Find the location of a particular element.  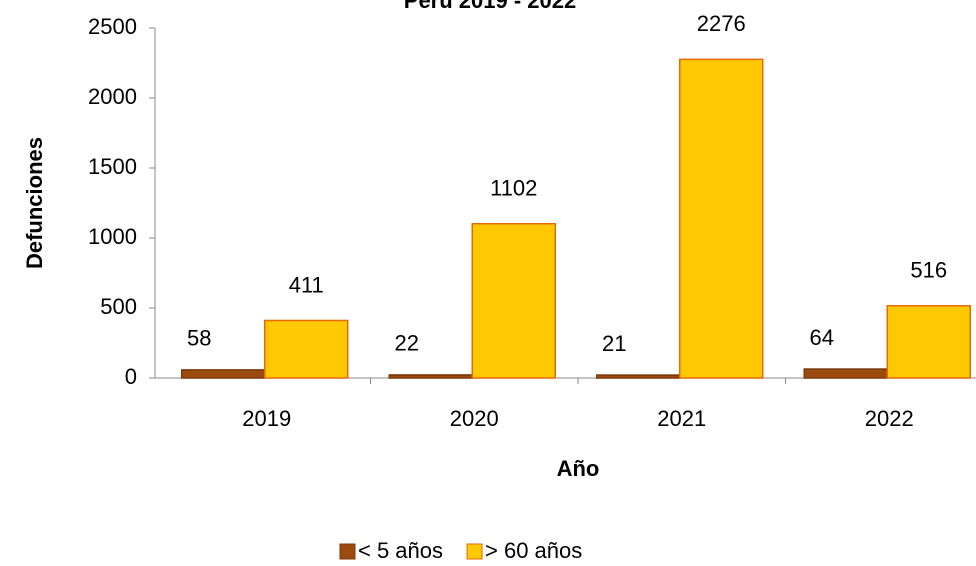

value-label: 411 is located at coordinates (306, 284).